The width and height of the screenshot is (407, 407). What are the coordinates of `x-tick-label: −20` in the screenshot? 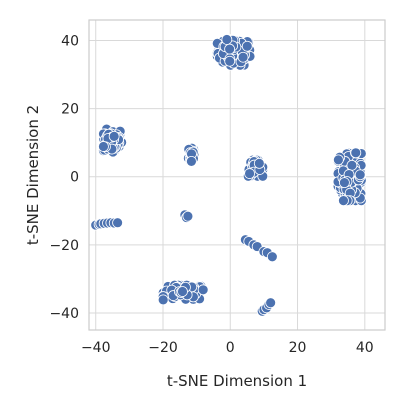 It's located at (163, 348).